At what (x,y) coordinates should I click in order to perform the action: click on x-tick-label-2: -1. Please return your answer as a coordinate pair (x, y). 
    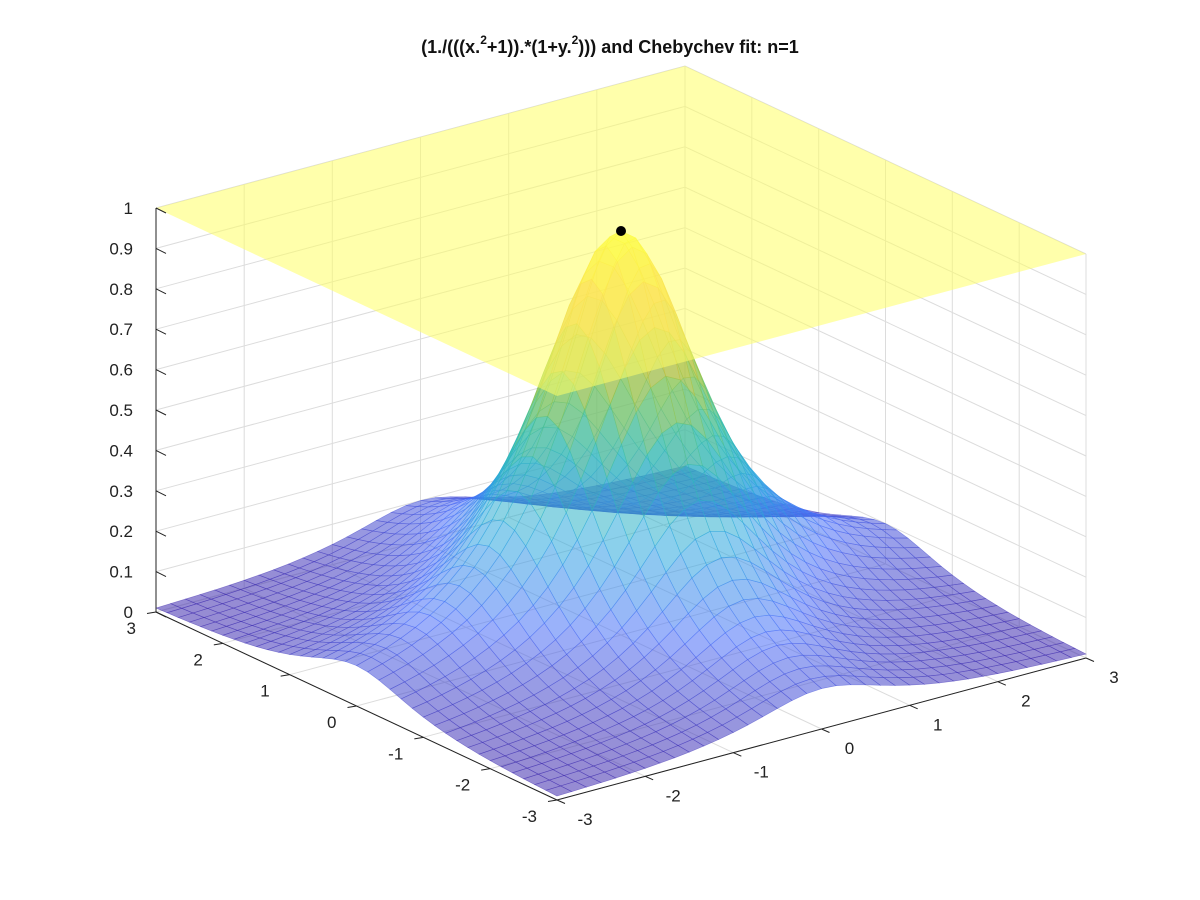
    Looking at the image, I should click on (761, 772).